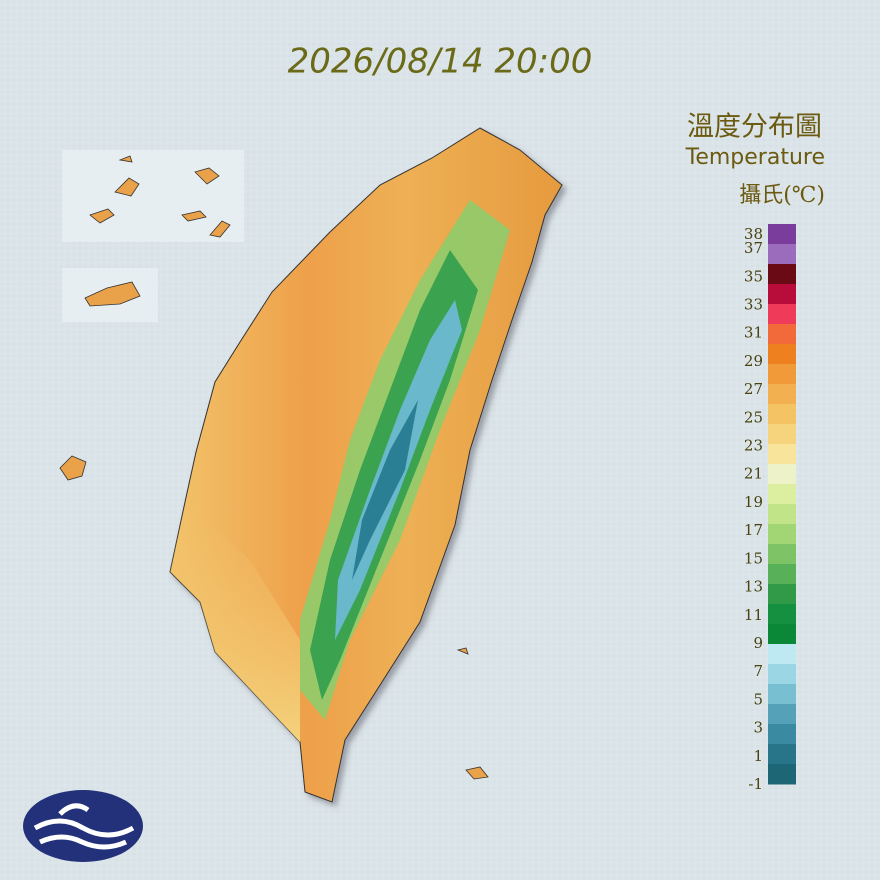 This screenshot has width=880, height=884. What do you see at coordinates (753, 276) in the screenshot?
I see `legend-tick-label: 35` at bounding box center [753, 276].